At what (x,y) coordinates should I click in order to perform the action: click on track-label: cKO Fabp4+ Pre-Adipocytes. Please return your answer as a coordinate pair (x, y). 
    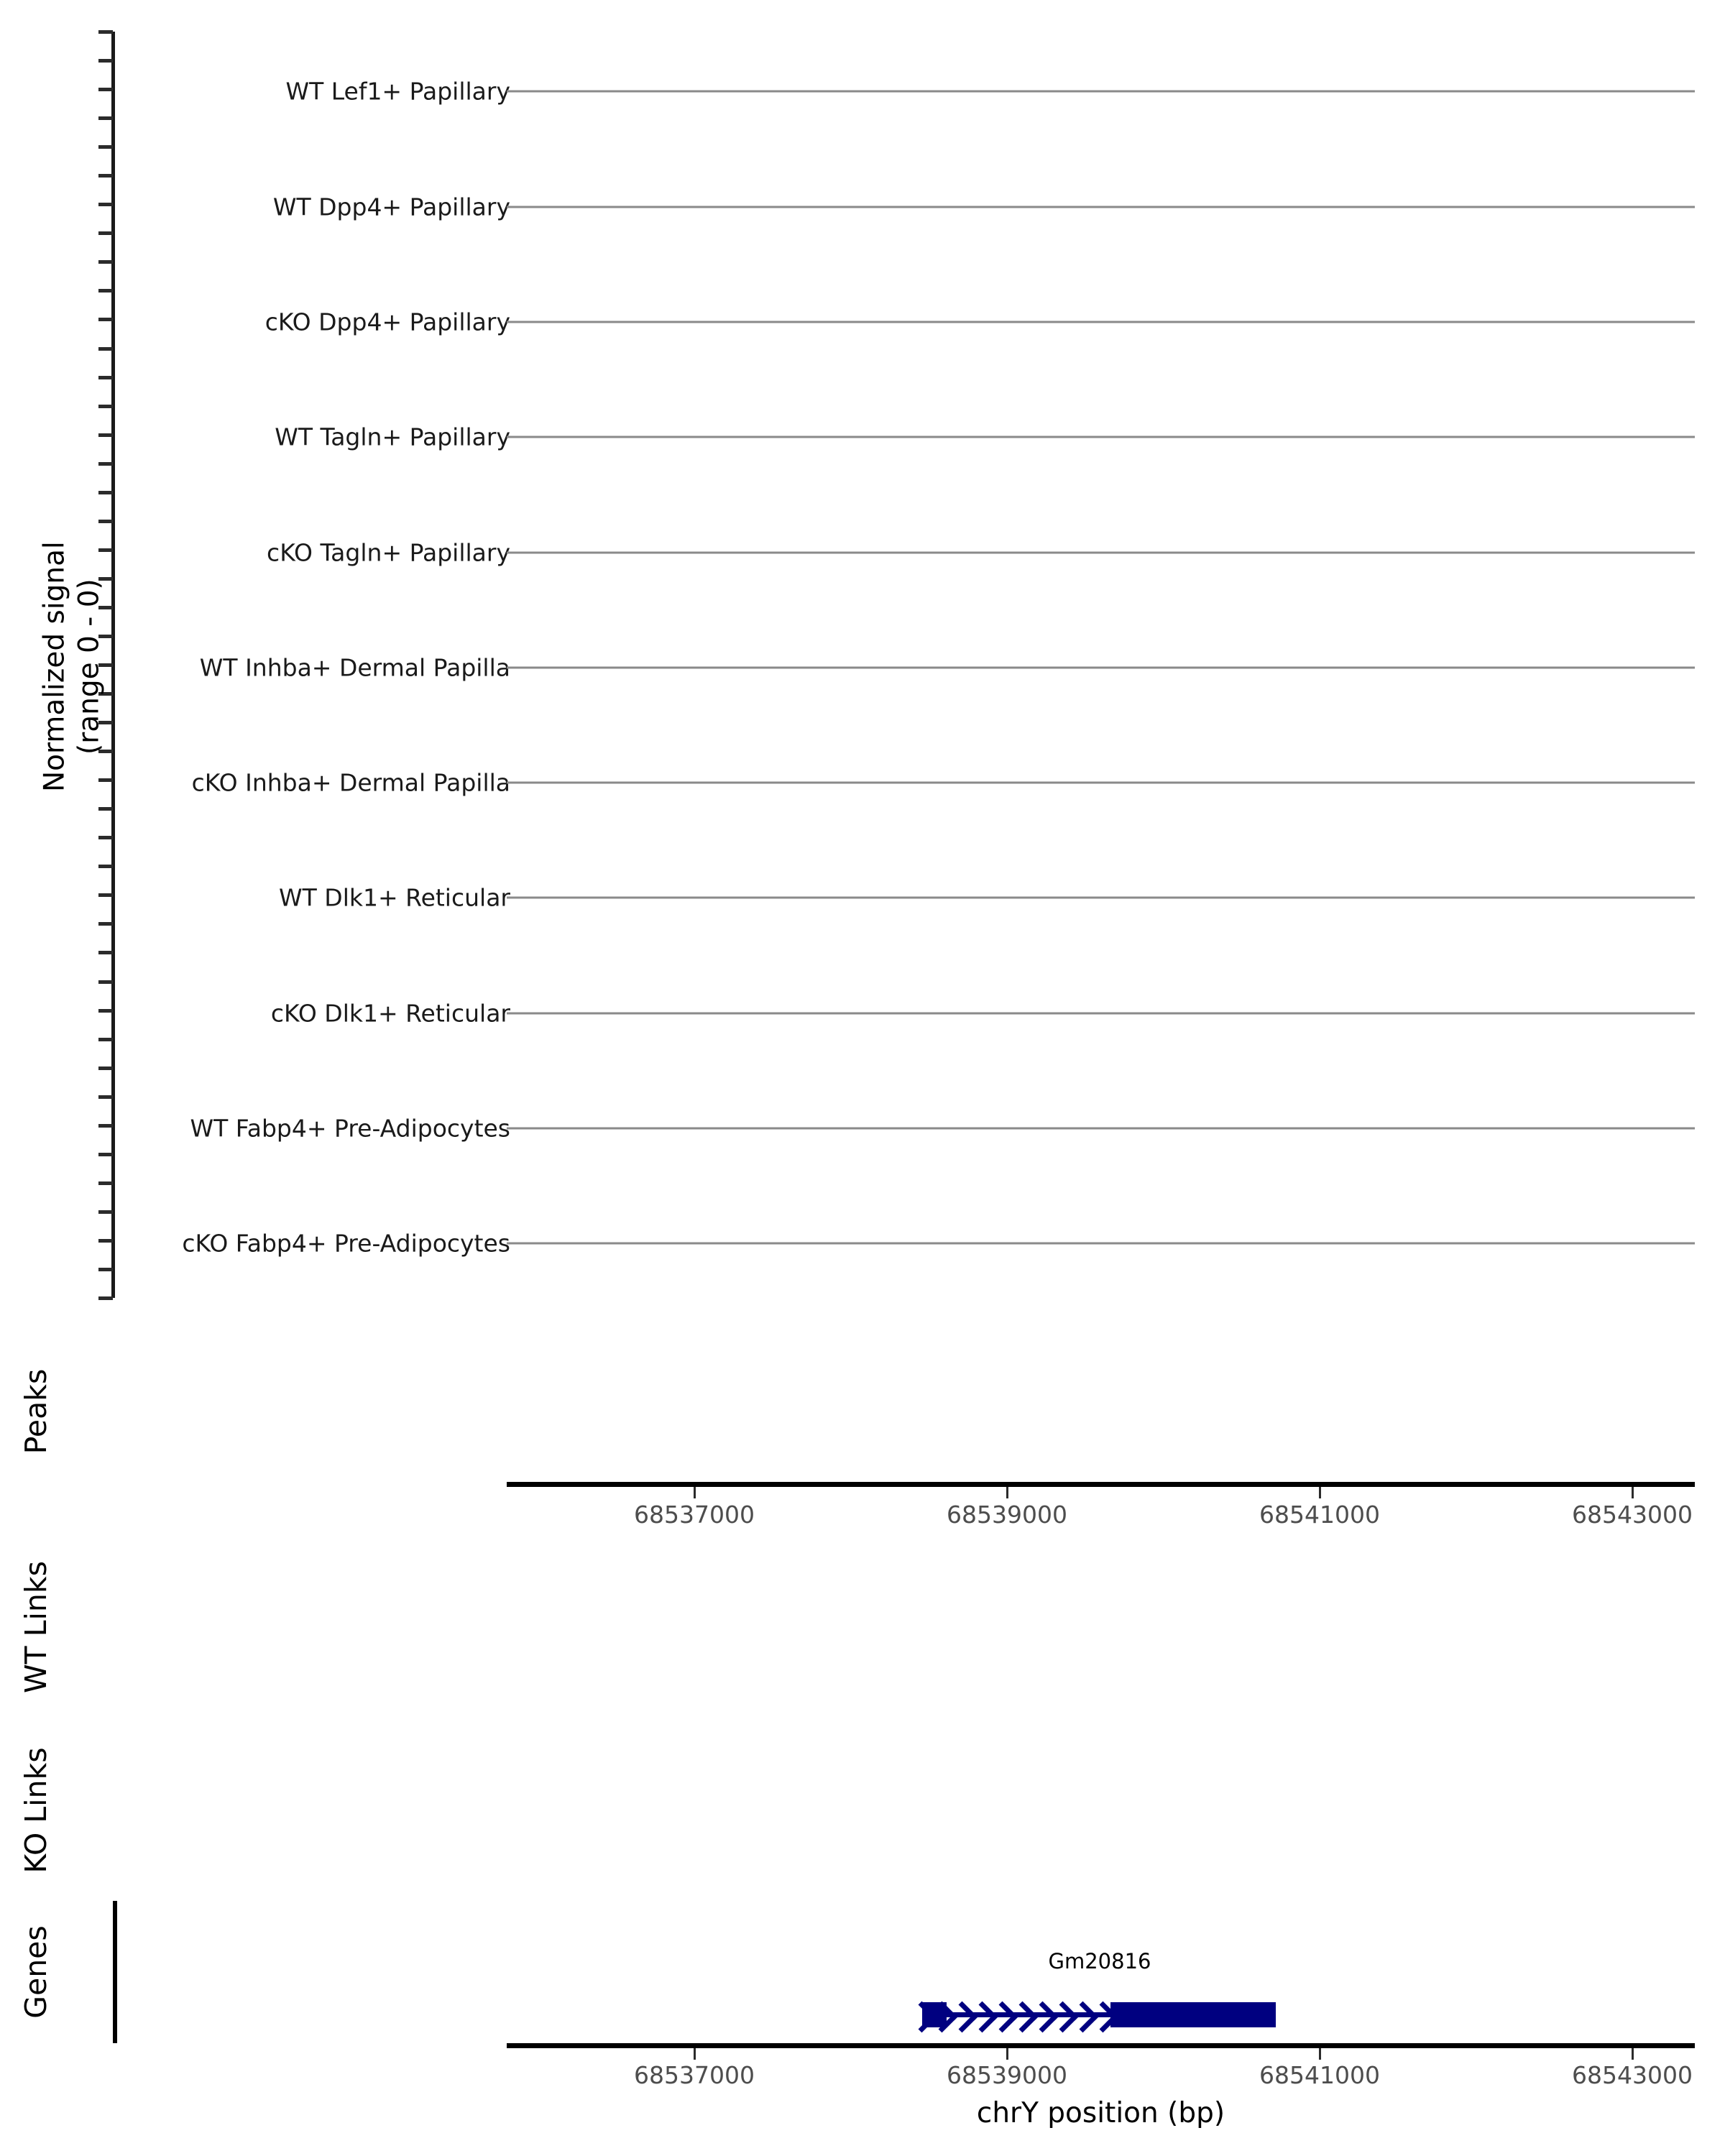
    Looking at the image, I should click on (346, 1243).